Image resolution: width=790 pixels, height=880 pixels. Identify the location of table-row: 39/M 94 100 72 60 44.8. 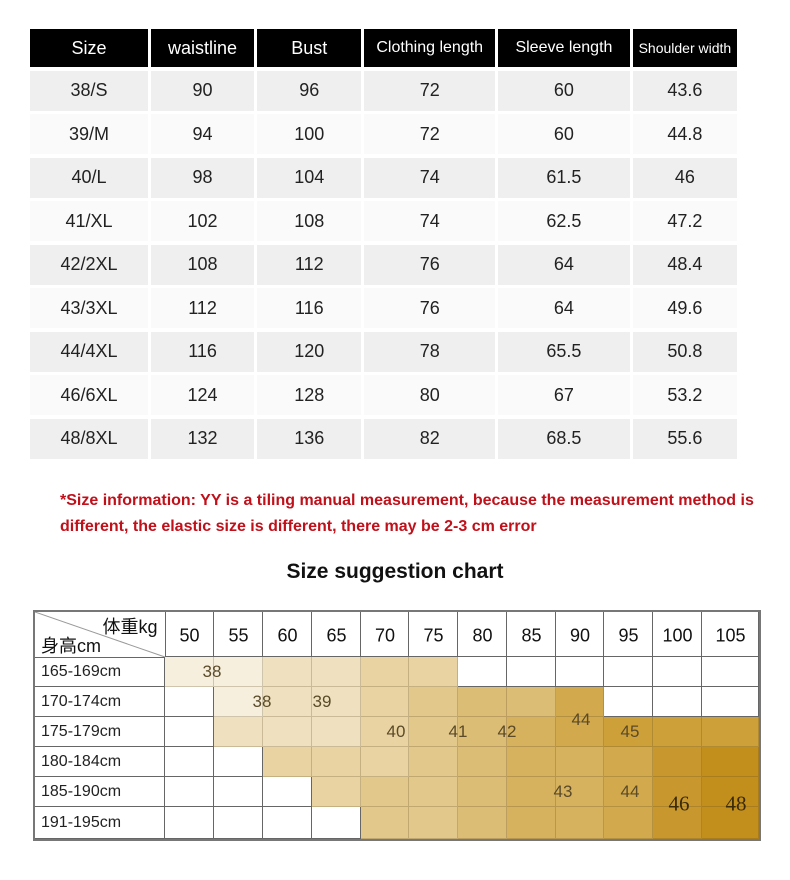
(385, 134).